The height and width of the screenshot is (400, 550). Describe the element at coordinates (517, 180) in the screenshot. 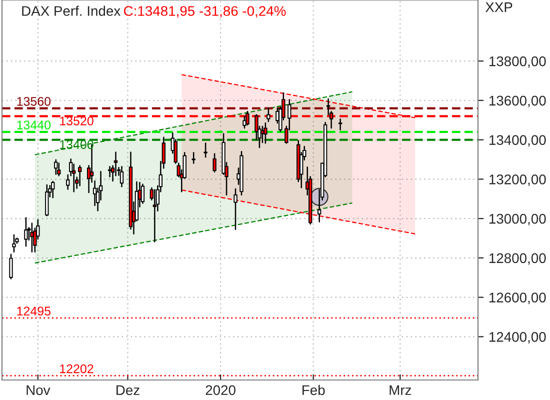

I see `y-tick-label: 13200,00` at that location.